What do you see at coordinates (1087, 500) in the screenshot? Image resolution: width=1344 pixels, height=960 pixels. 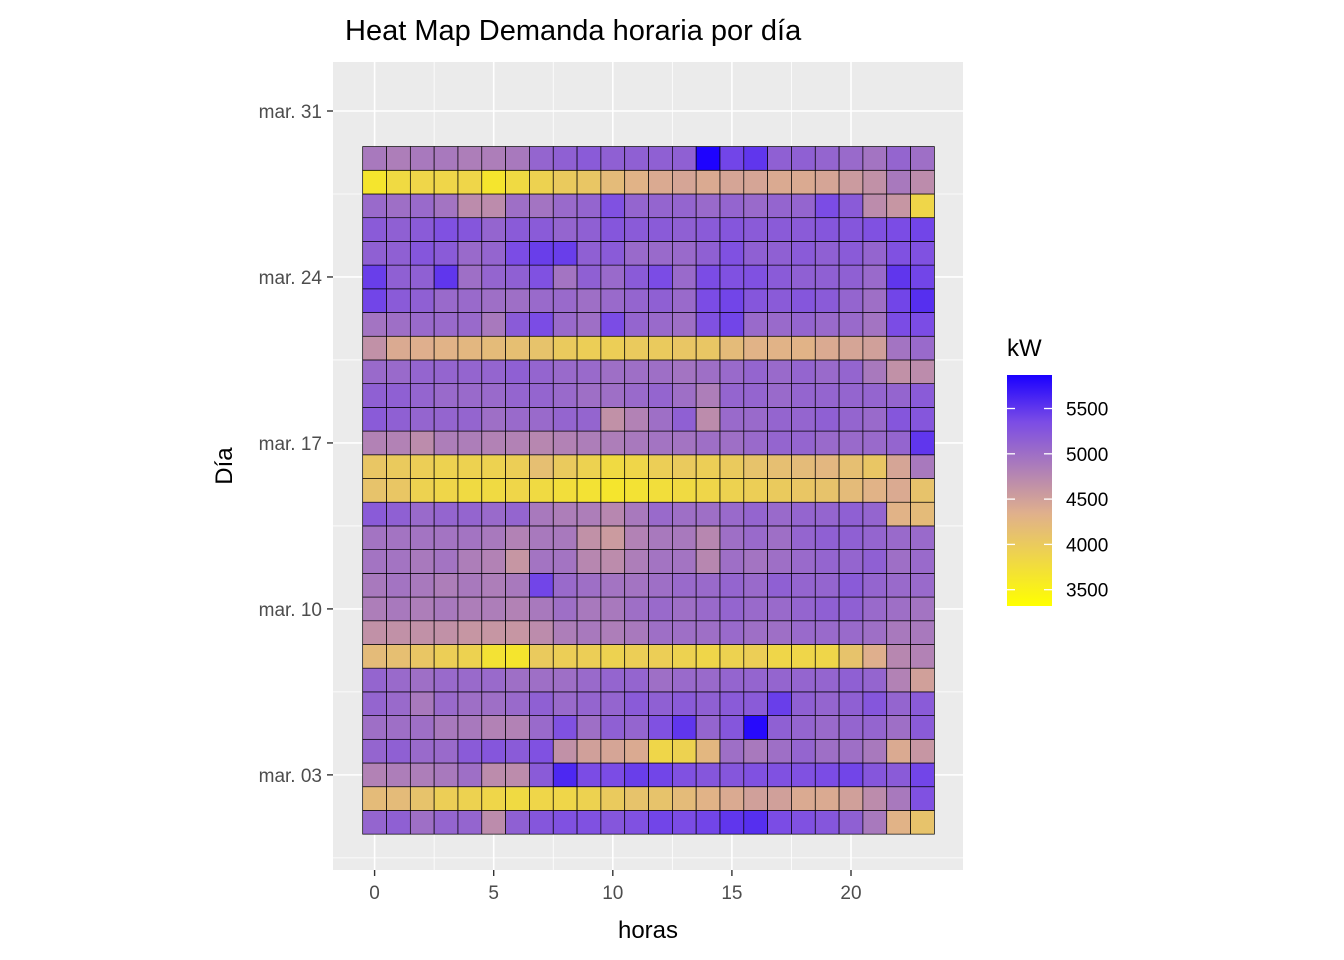 I see `legend-label: 4500` at bounding box center [1087, 500].